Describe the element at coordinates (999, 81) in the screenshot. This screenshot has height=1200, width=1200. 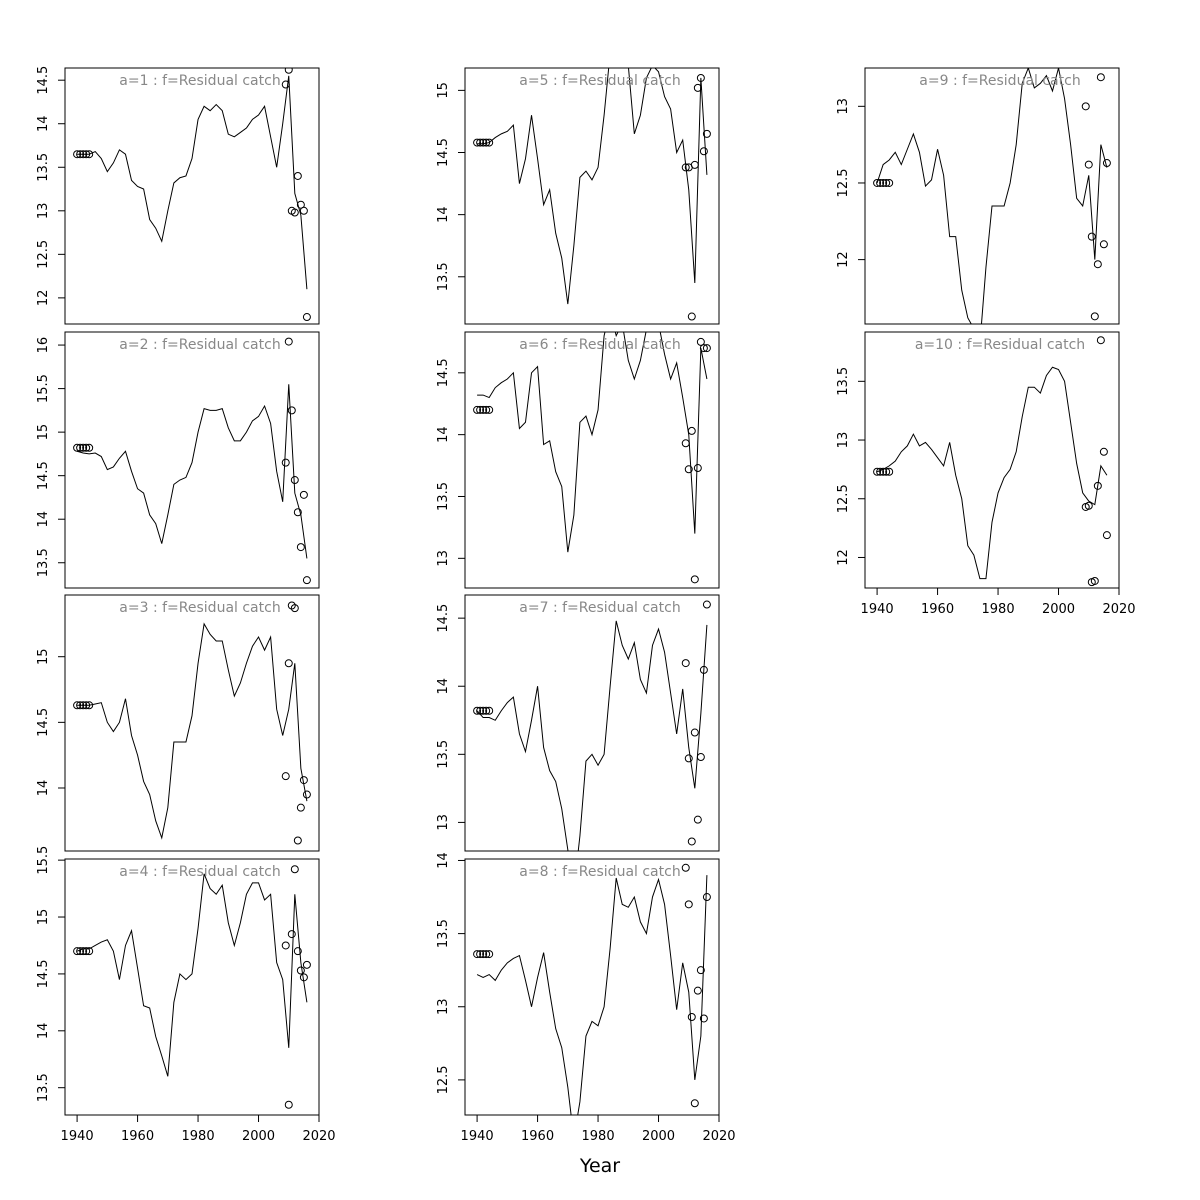
I see `panel-title: a=9 : f=Residual catch` at that location.